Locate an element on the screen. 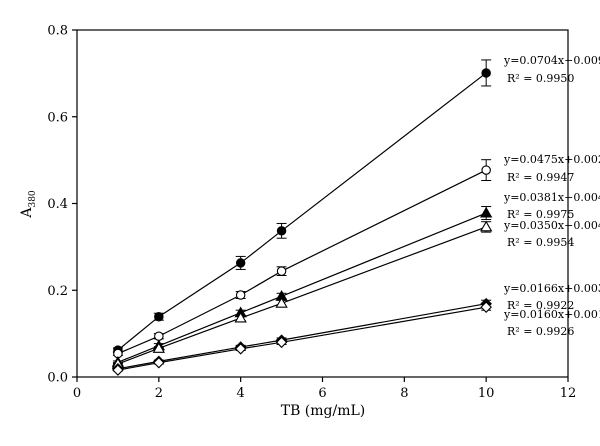 The height and width of the screenshot is (446, 600). equation-label: y=0.0350x−0.004 is located at coordinates (551, 225).